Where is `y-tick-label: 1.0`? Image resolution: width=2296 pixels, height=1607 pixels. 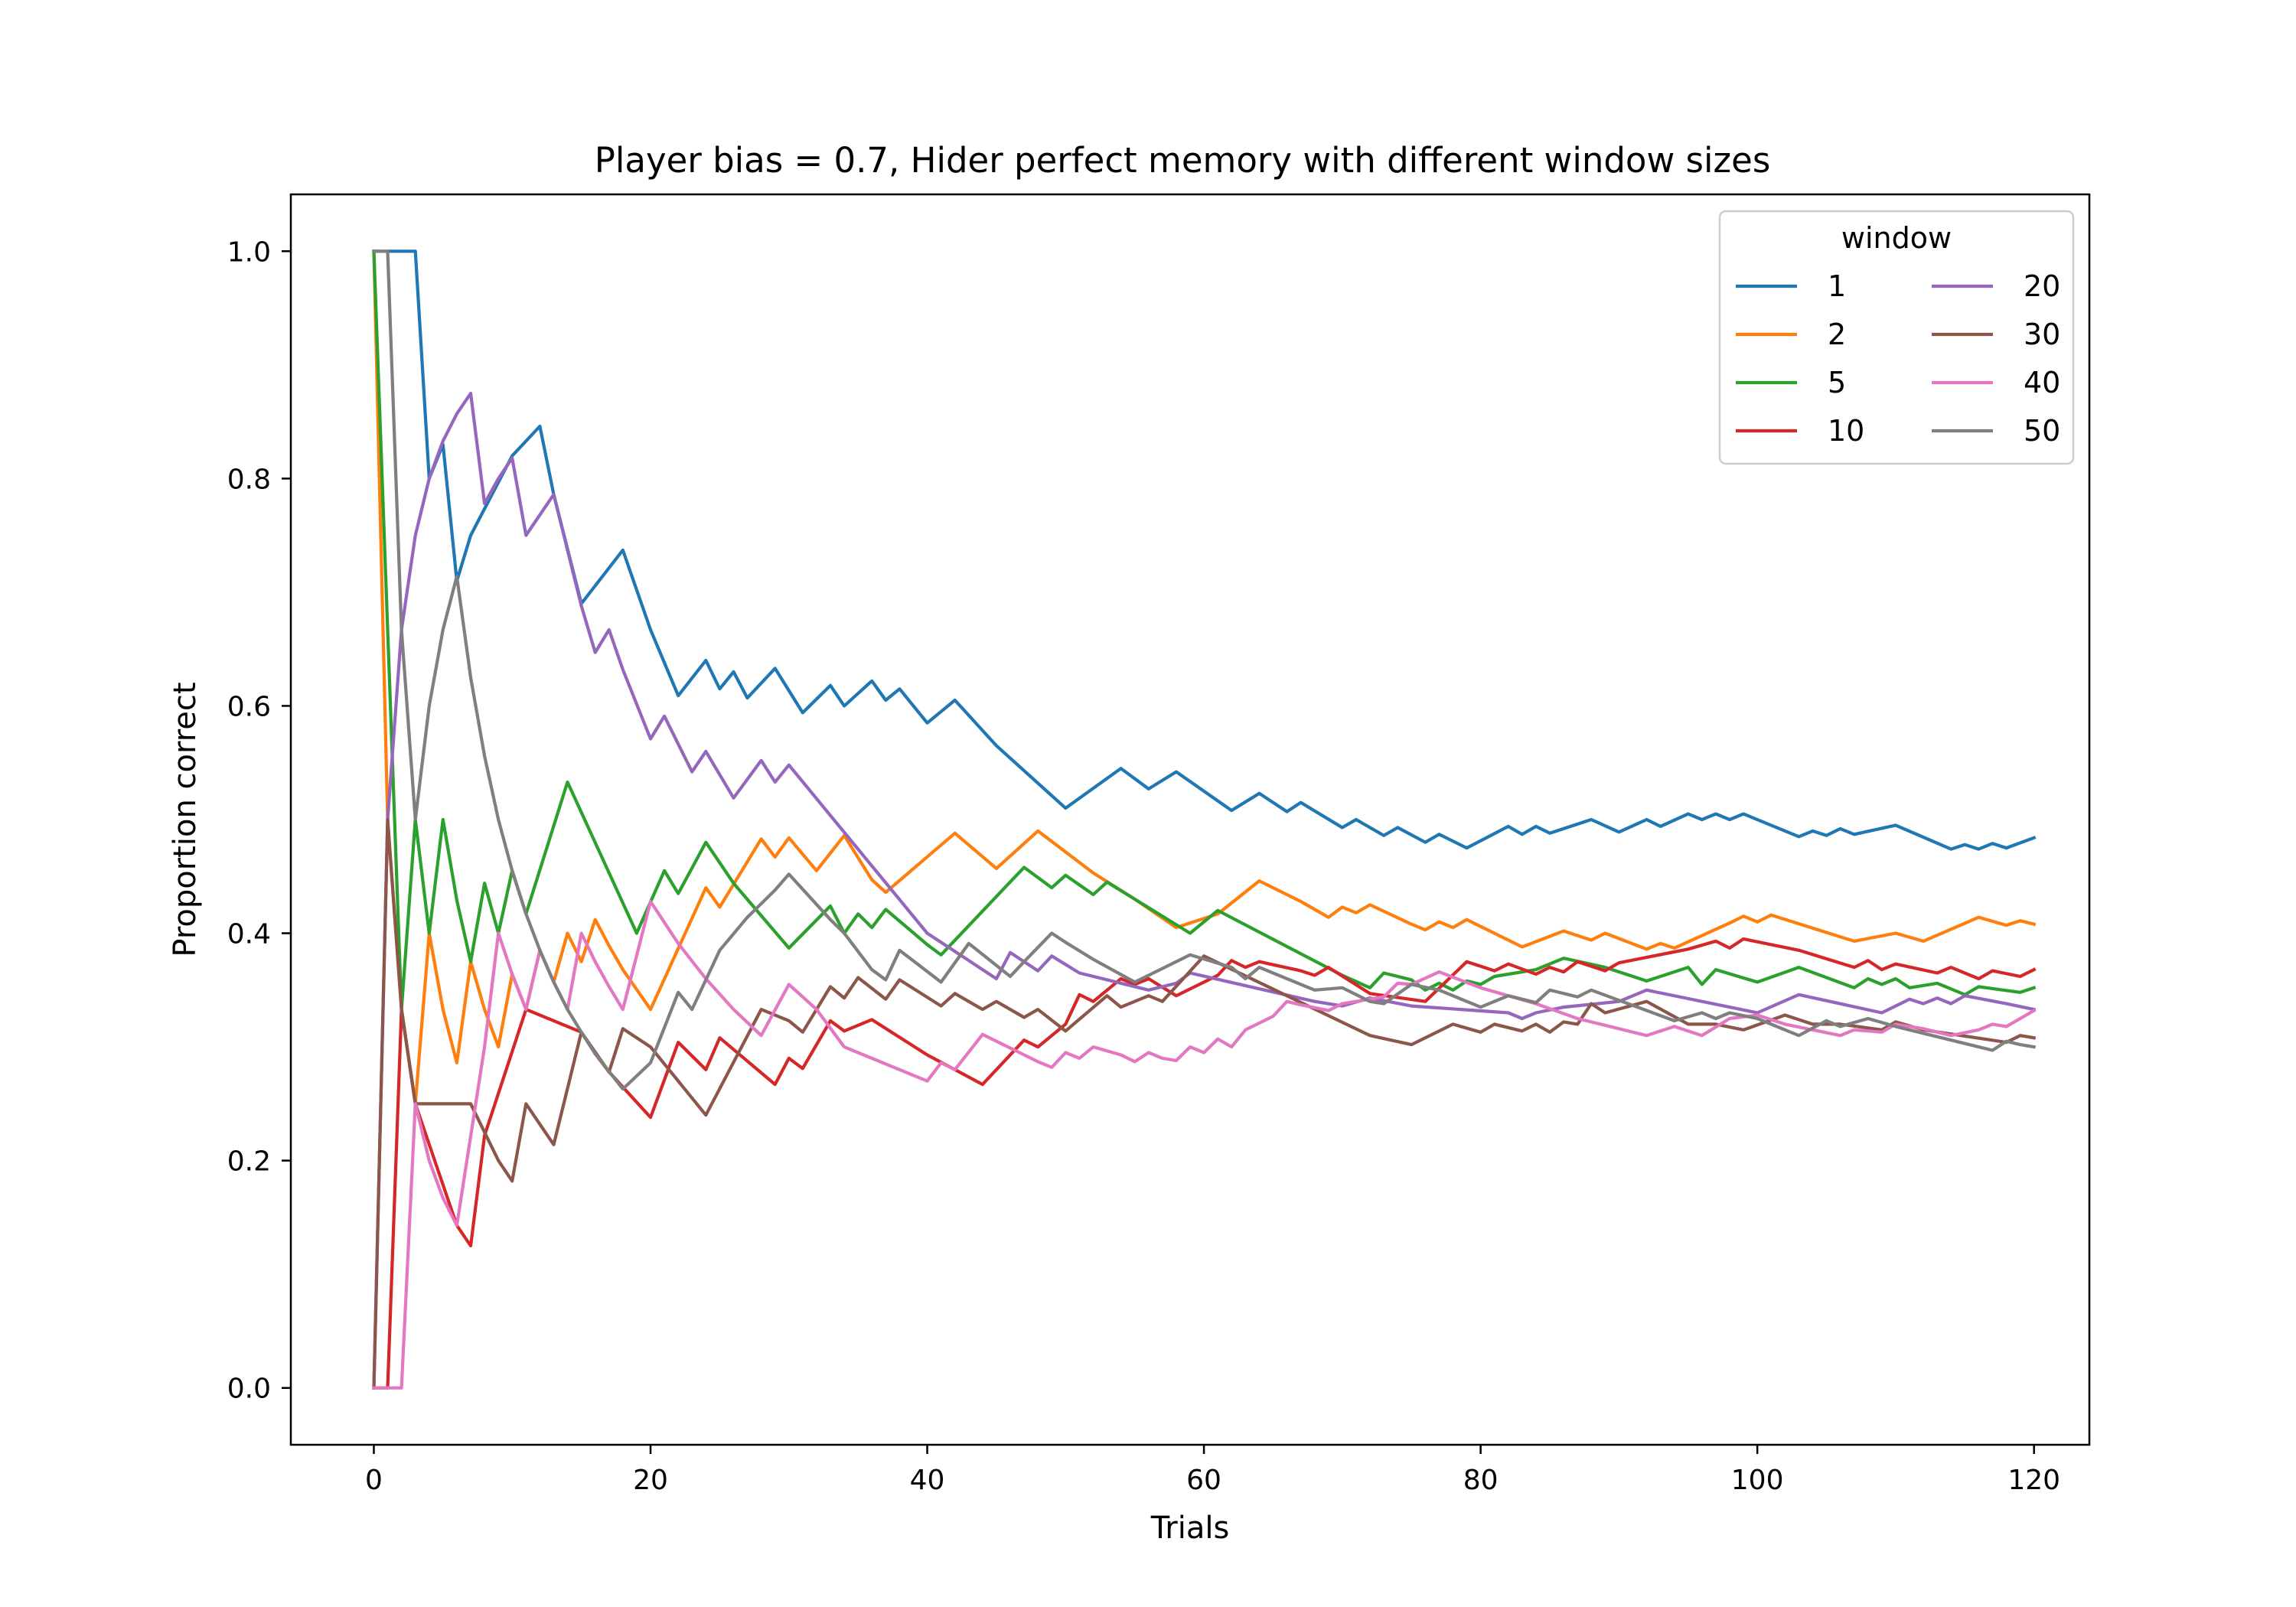
y-tick-label: 1.0 is located at coordinates (249, 252).